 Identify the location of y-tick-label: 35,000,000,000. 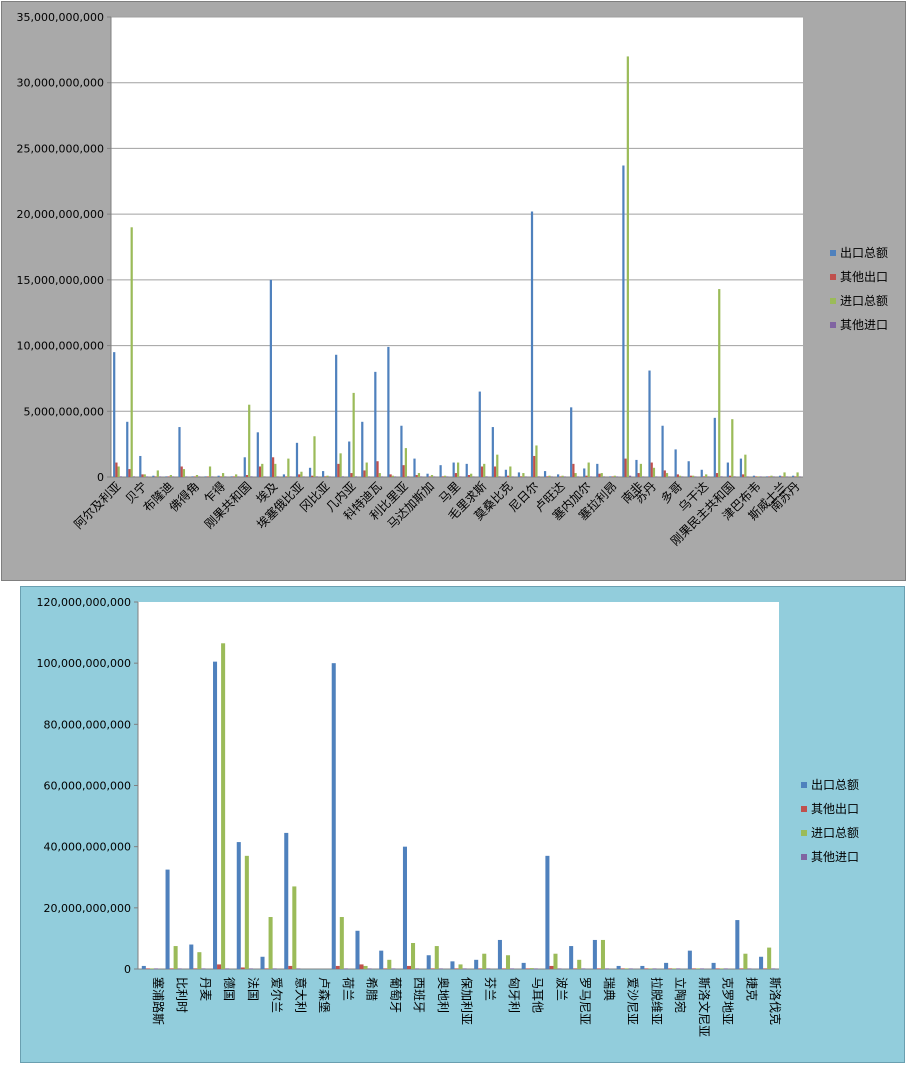
(60, 17).